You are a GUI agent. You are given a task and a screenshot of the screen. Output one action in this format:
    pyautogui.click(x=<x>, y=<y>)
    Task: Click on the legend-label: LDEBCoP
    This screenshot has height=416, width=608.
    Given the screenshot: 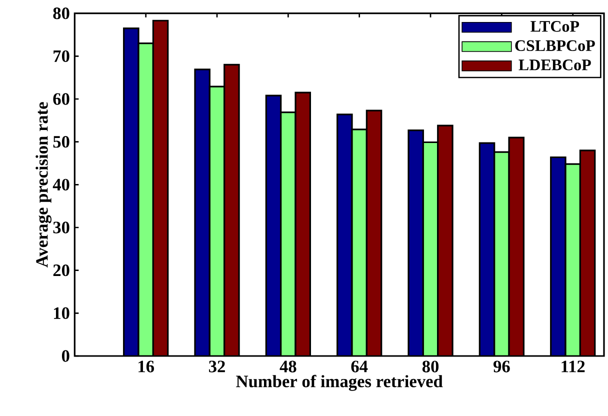 What is the action you would take?
    pyautogui.click(x=554, y=65)
    